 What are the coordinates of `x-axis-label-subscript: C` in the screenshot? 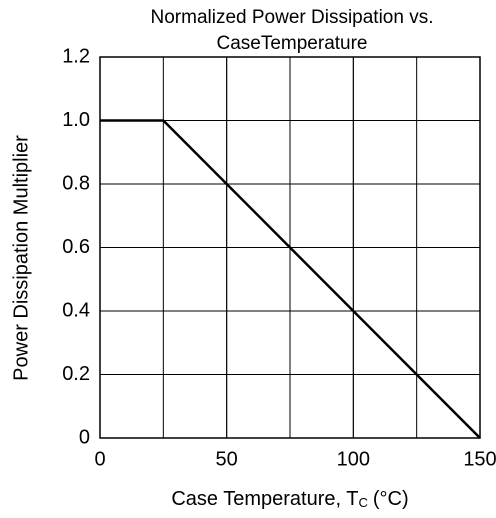 It's located at (362, 502).